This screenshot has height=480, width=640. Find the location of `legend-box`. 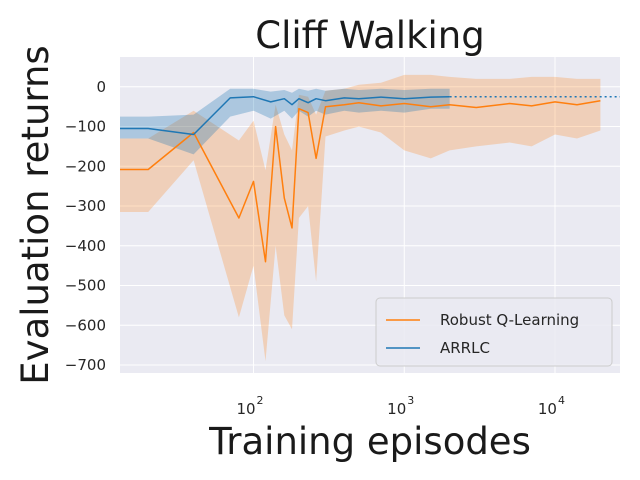

legend-box is located at coordinates (494, 332).